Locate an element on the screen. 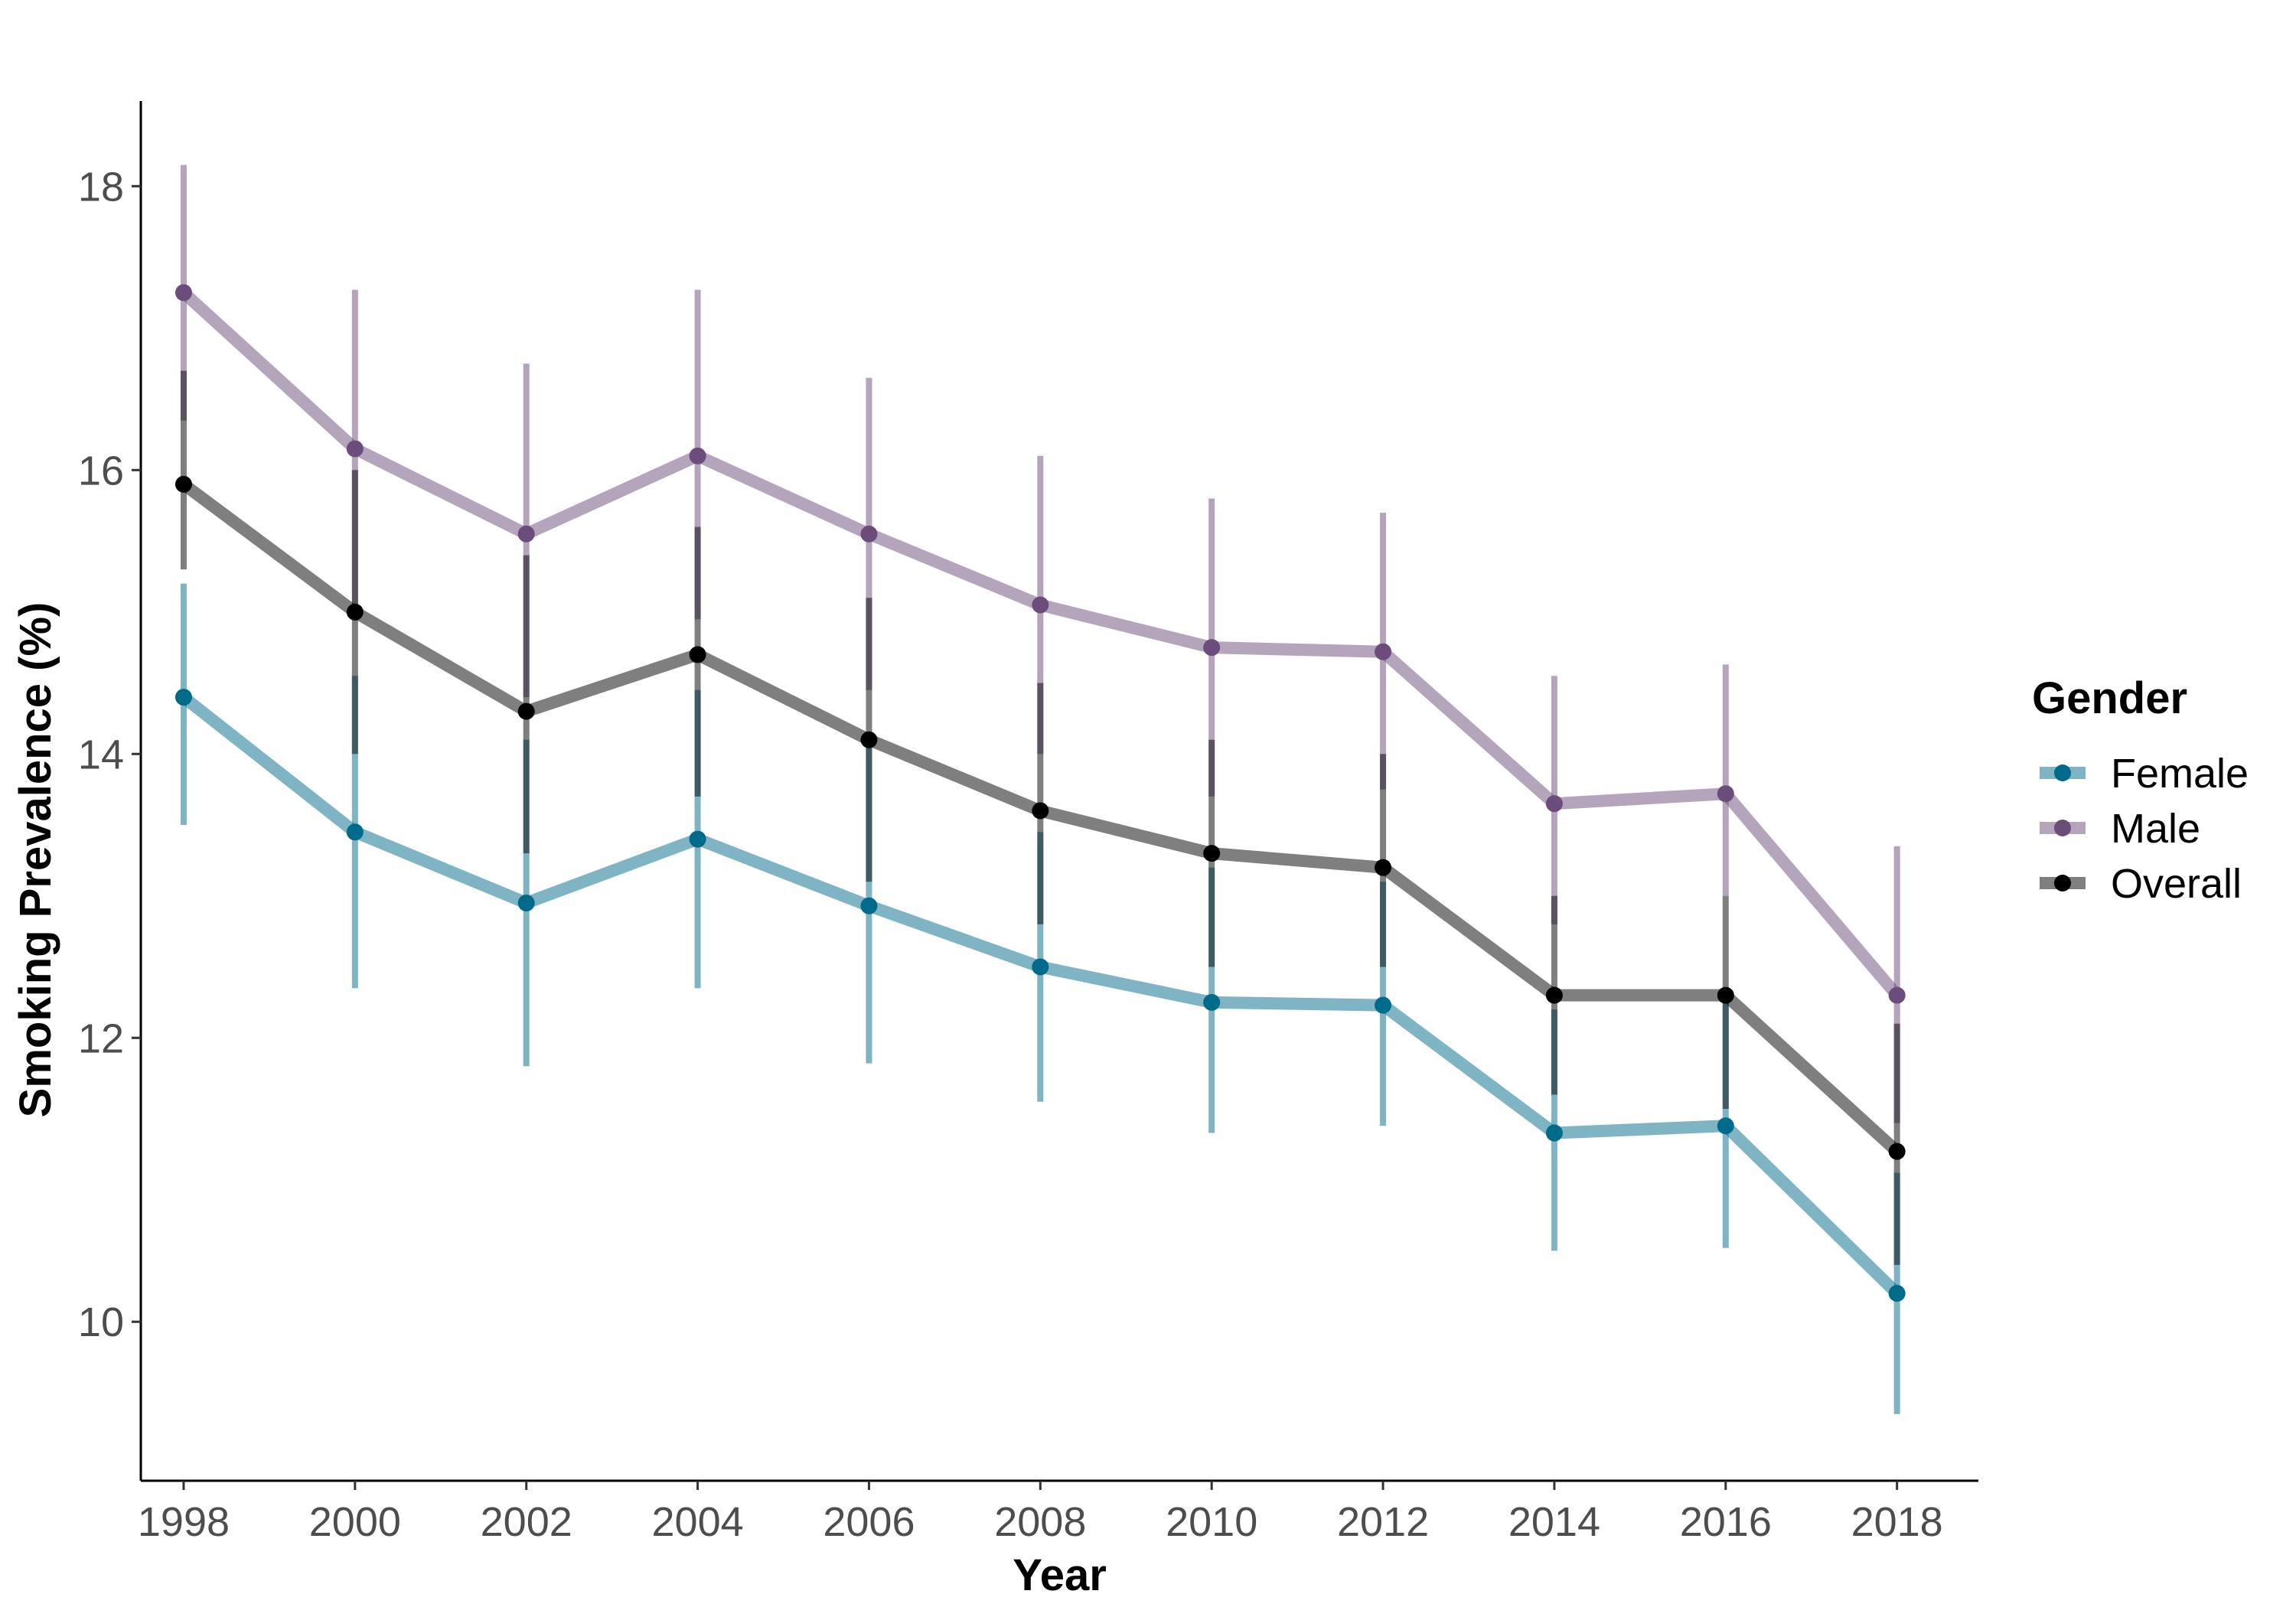 The height and width of the screenshot is (1607, 2296). x-tick-label: 2018 is located at coordinates (1897, 1522).